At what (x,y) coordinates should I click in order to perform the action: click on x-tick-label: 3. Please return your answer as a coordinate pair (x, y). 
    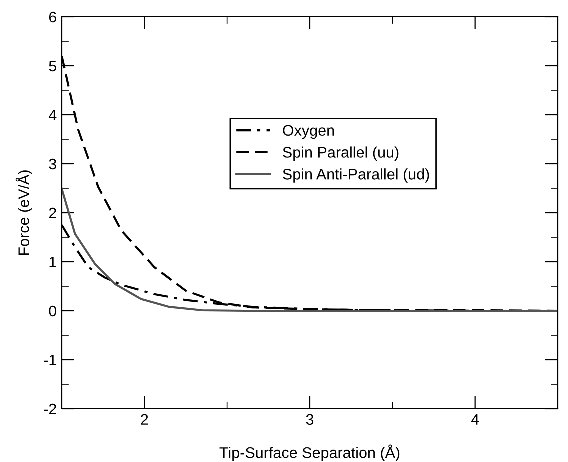
    Looking at the image, I should click on (310, 420).